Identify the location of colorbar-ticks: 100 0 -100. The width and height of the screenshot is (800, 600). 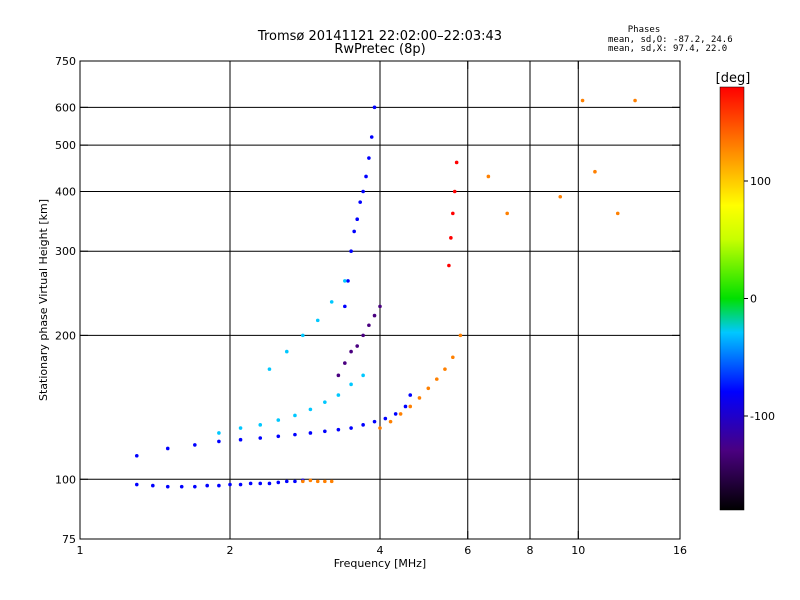
(759, 299).